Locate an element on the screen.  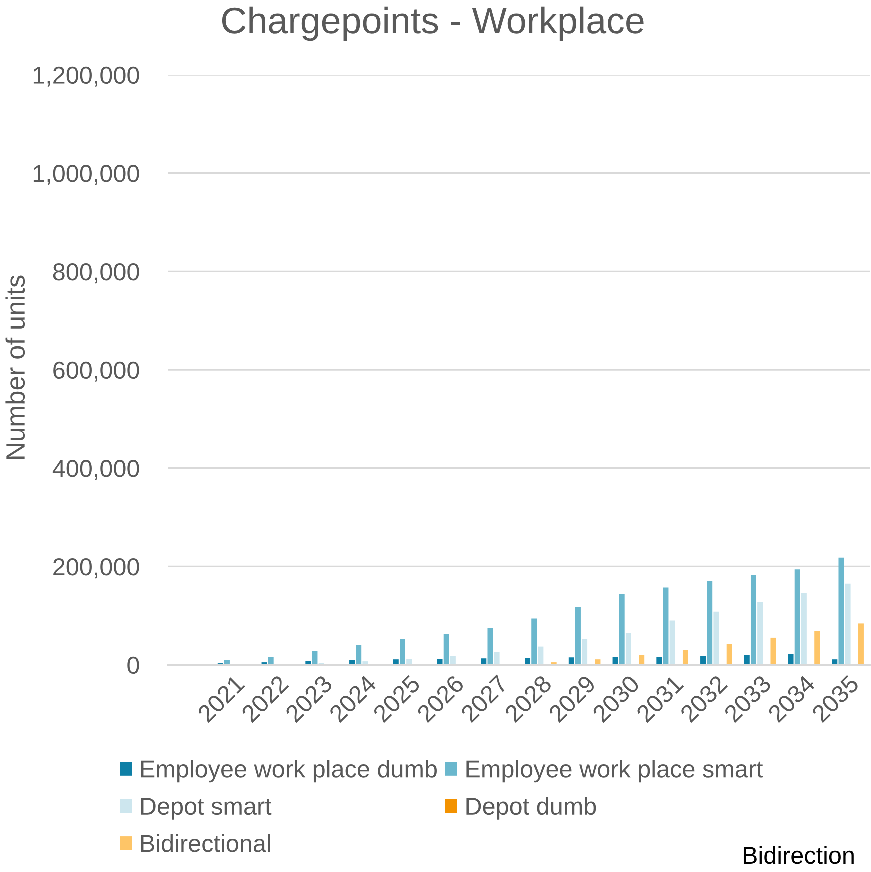
y-tick-label: 800,000 is located at coordinates (96, 274).